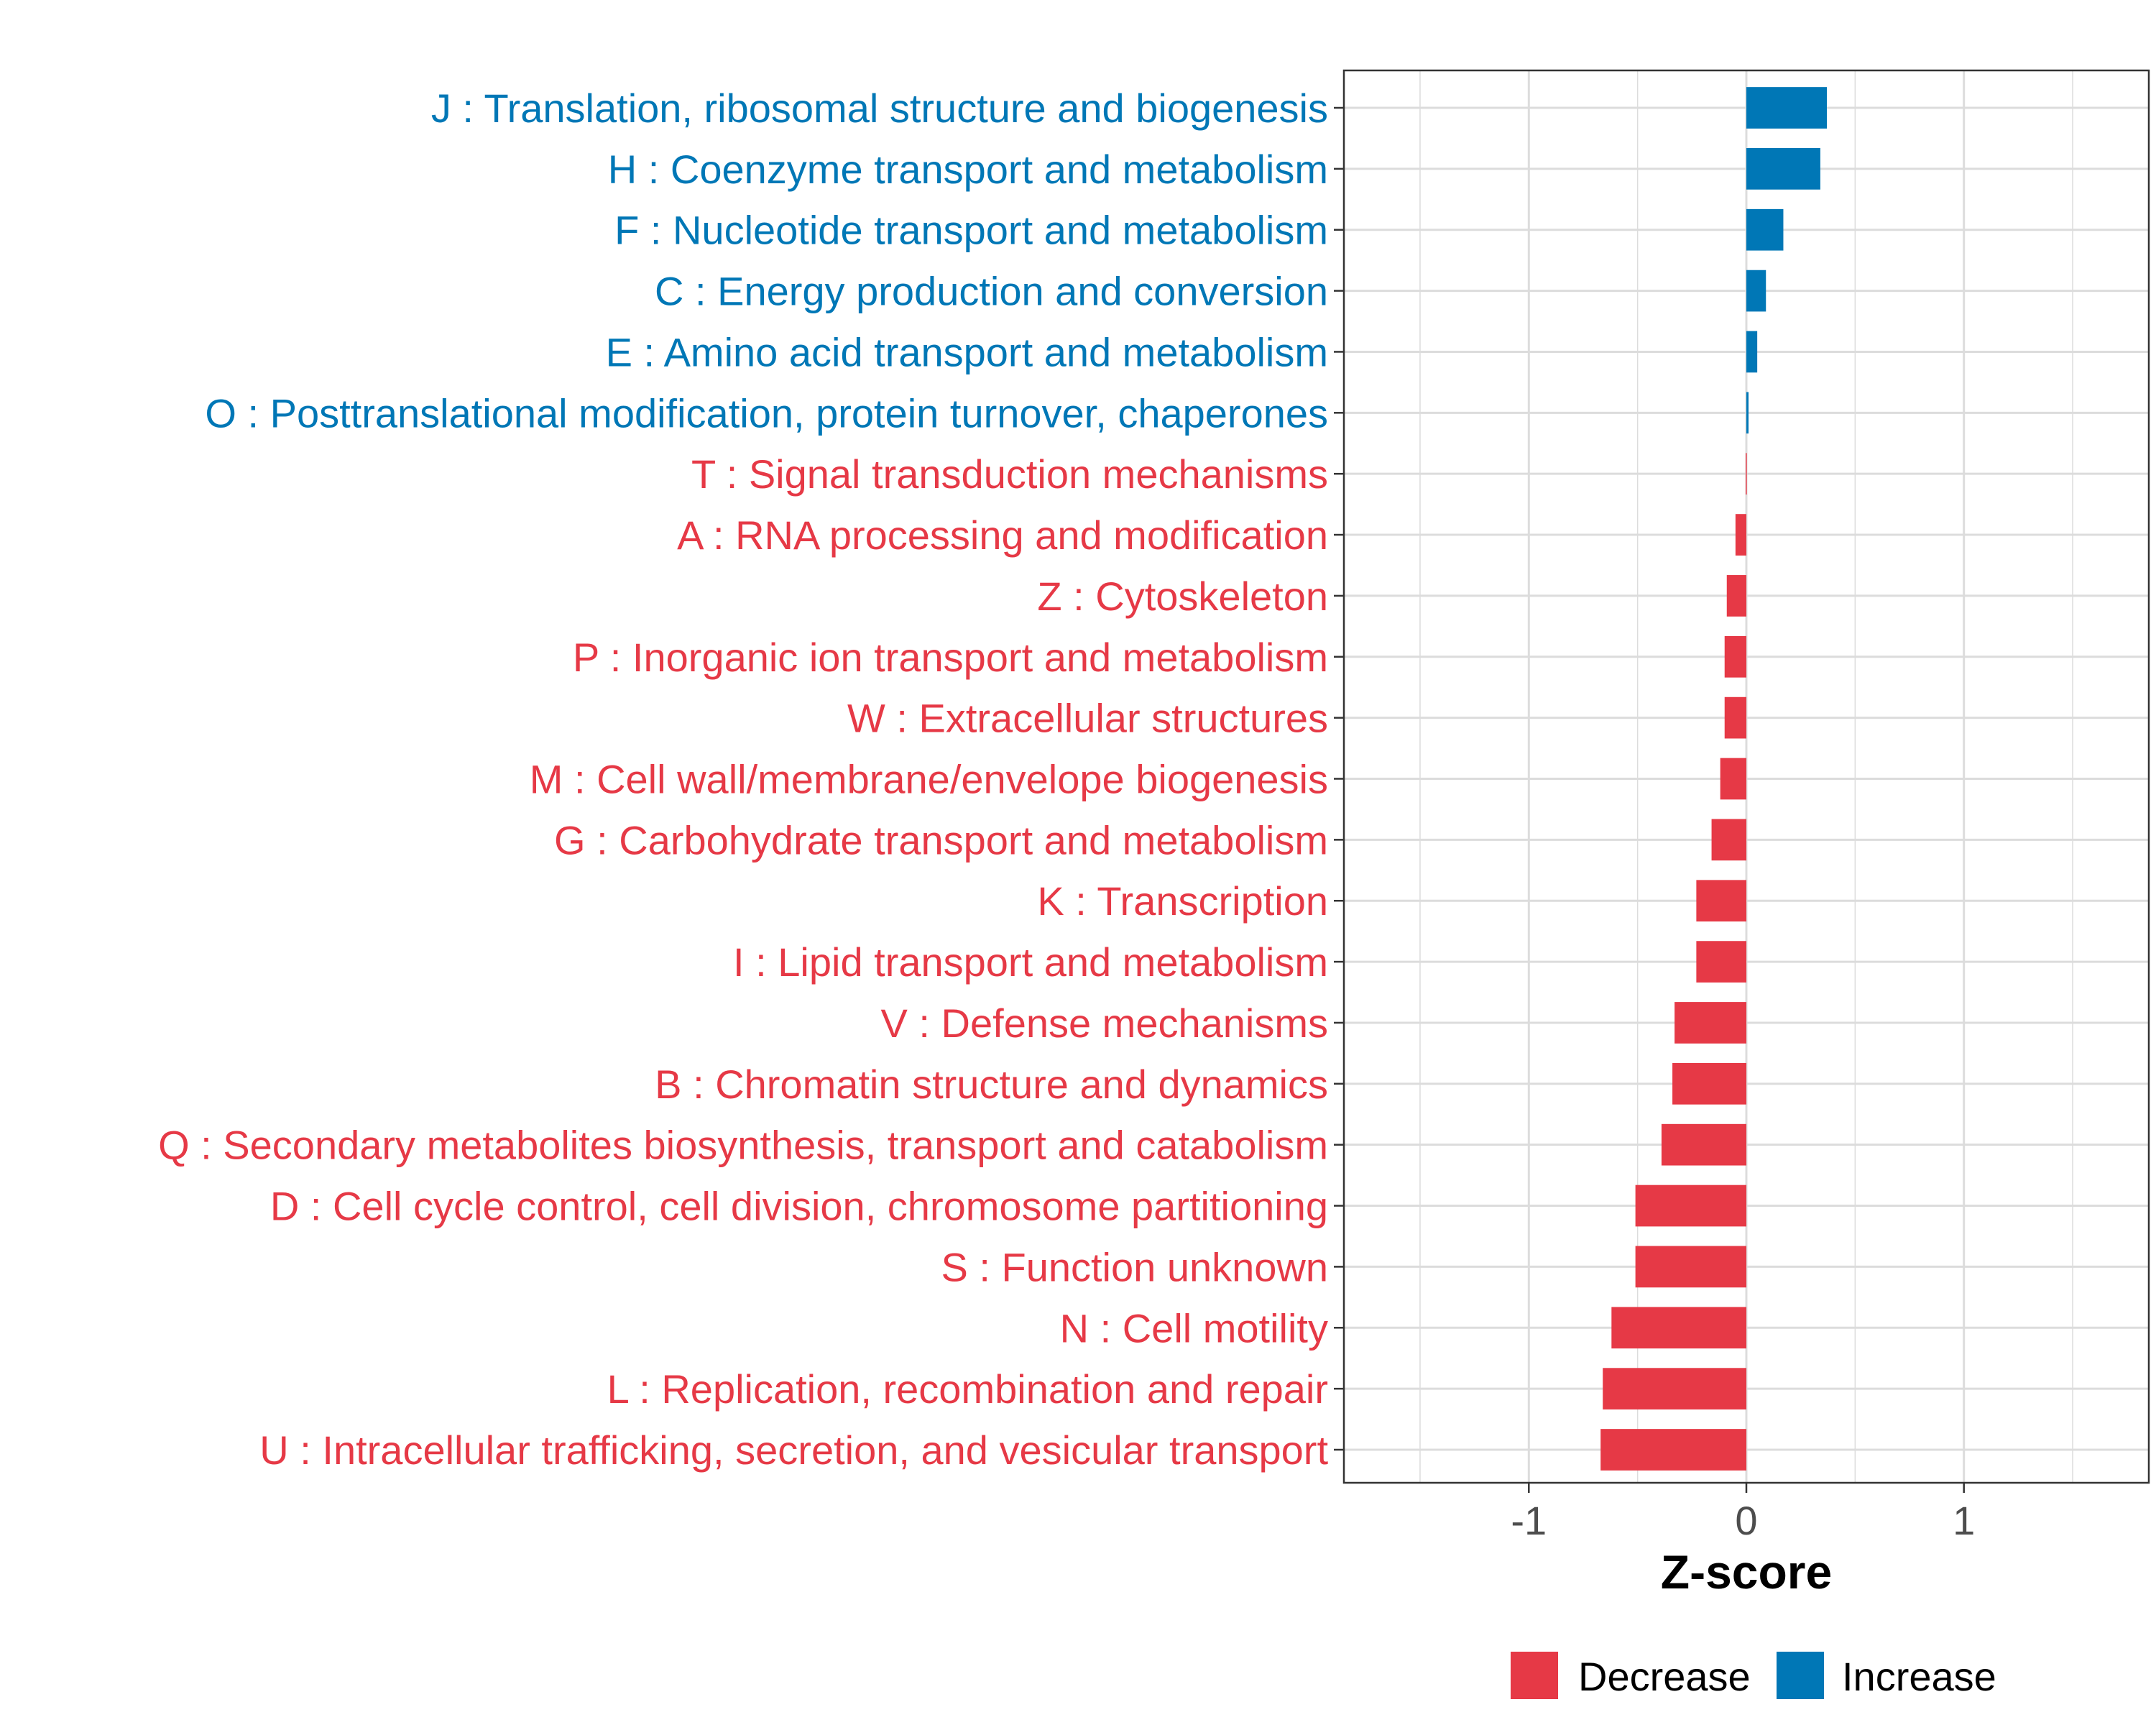 The height and width of the screenshot is (1725, 2156). Describe the element at coordinates (1746, 1520) in the screenshot. I see `x-tick-label: 0` at that location.